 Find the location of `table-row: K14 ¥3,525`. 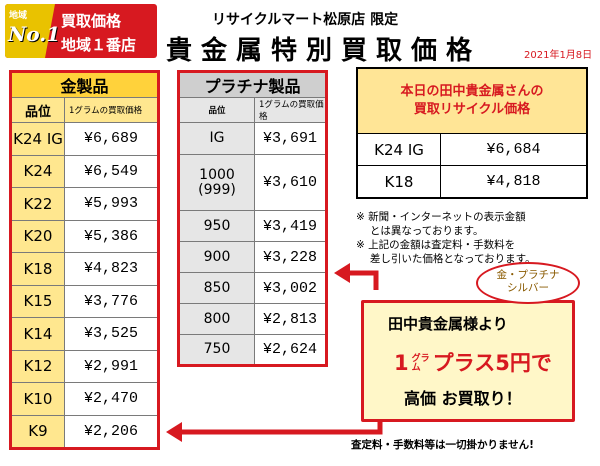

table-row: K14 ¥3,525 is located at coordinates (84, 334).